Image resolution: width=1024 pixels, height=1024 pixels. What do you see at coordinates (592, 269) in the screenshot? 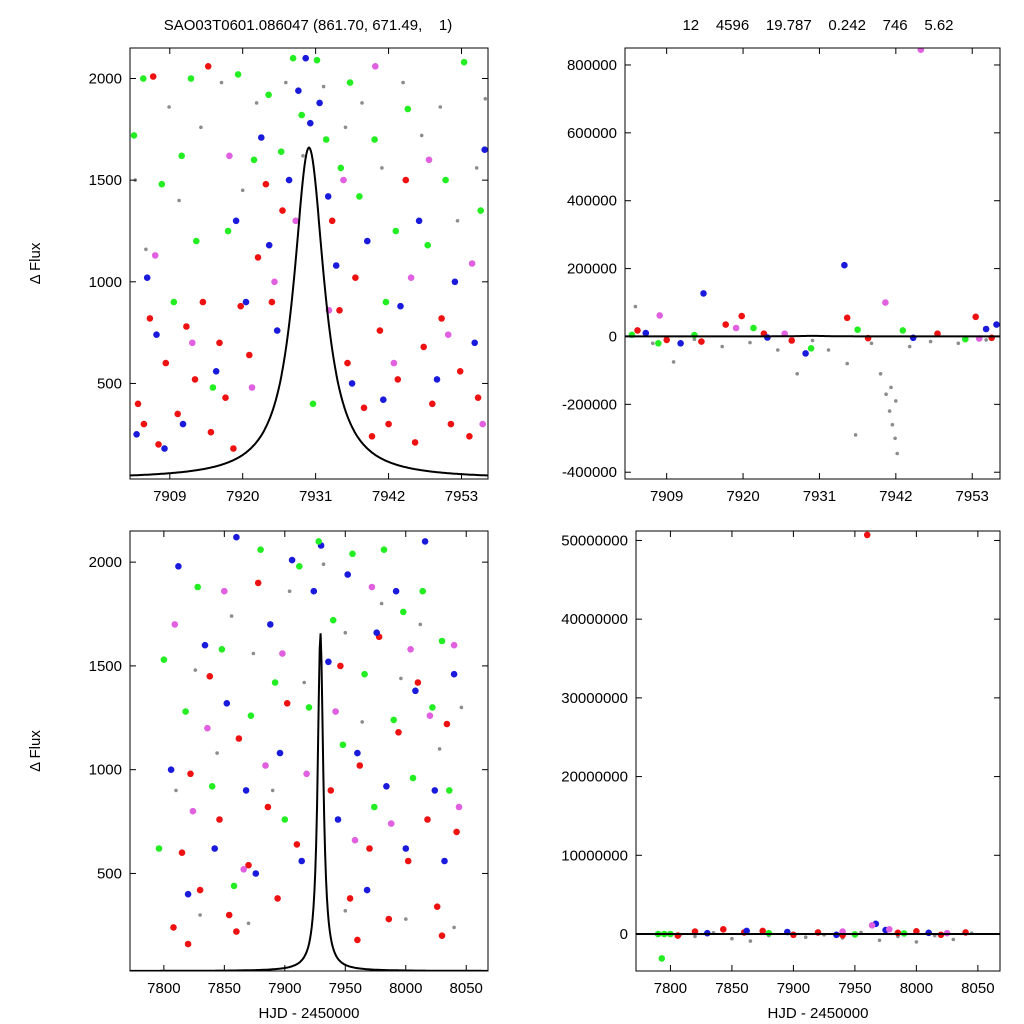
I see `y-tick-label: 200000` at bounding box center [592, 269].